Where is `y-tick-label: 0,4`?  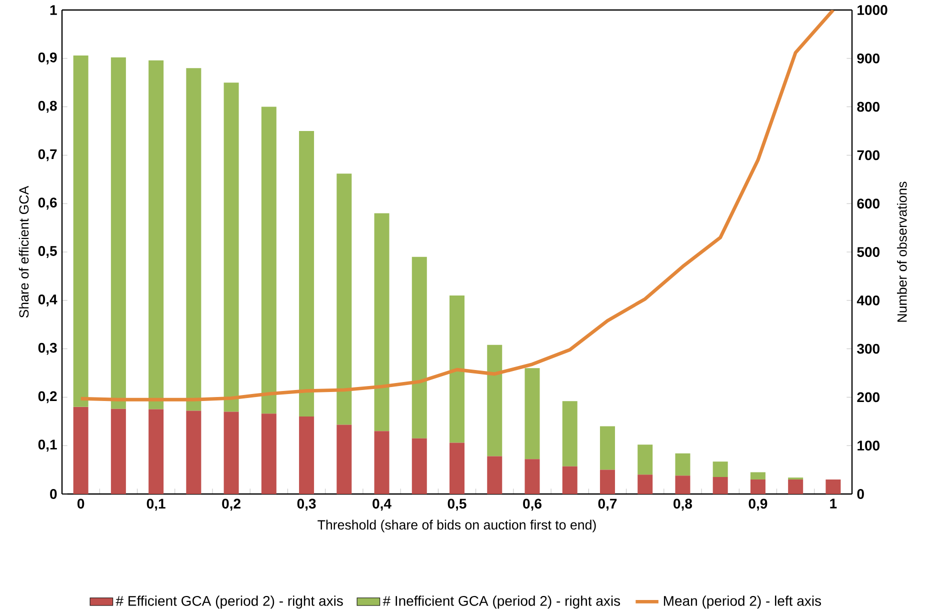 y-tick-label: 0,4 is located at coordinates (48, 300).